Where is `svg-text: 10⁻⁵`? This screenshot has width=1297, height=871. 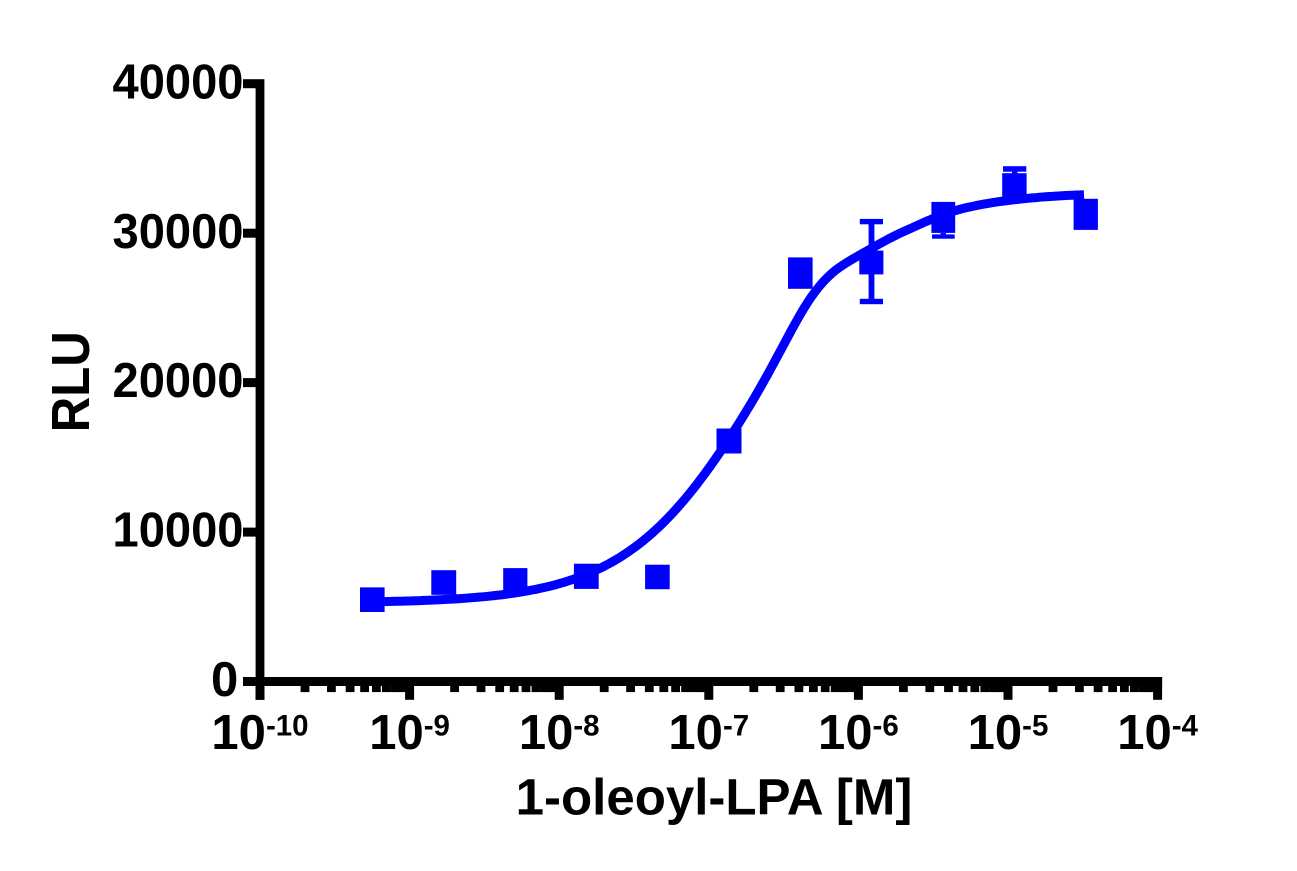 svg-text: 10⁻⁵ is located at coordinates (1008, 733).